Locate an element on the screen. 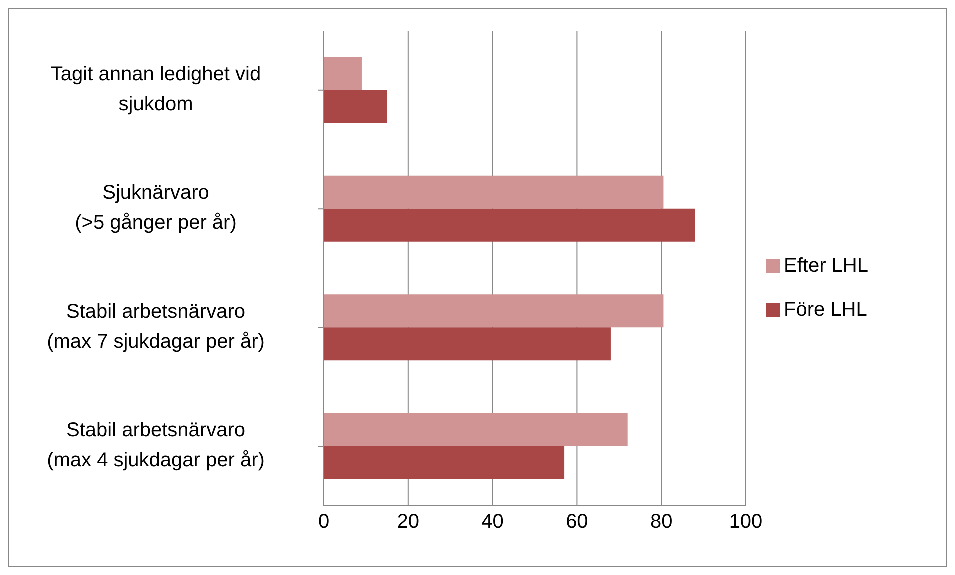 The image size is (955, 575). y-tick-label: Stabil arbetsnärvaro (max 7 sjukdagar per år) is located at coordinates (156, 327).